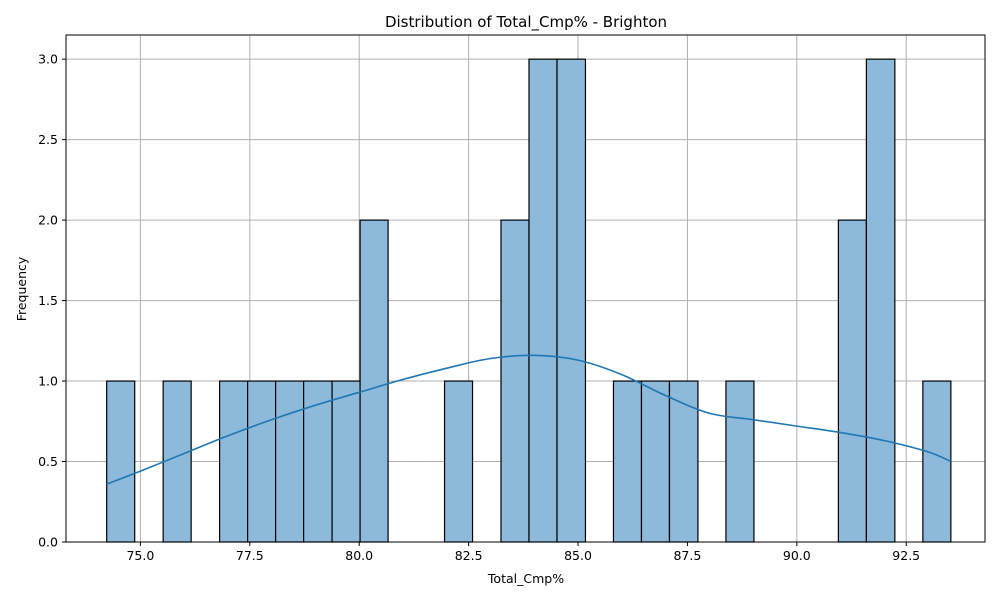  I want to click on y-tick-label: 0.5, so click(48, 461).